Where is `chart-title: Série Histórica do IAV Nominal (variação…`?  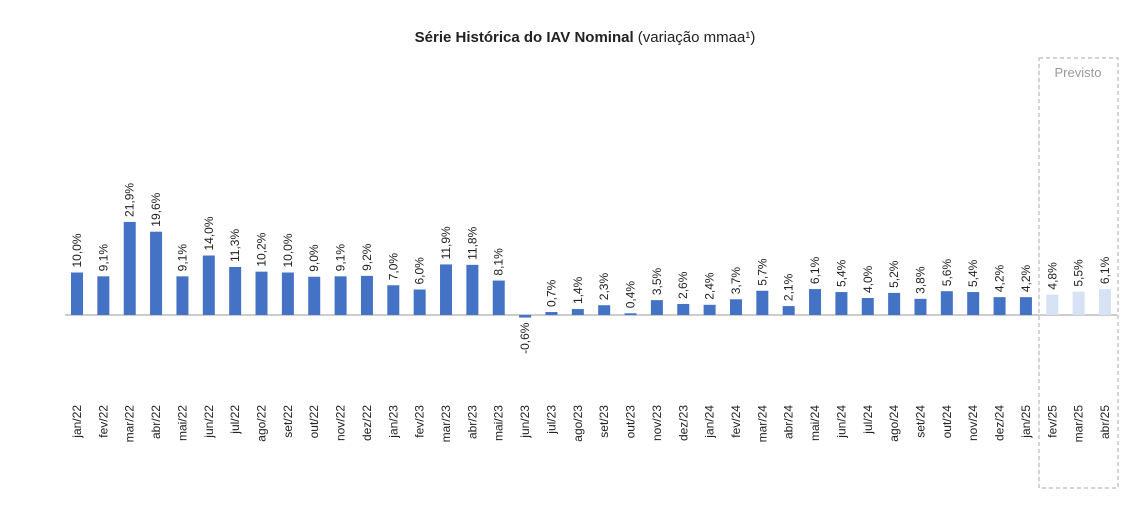 chart-title: Série Histórica do IAV Nominal (variação… is located at coordinates (585, 37).